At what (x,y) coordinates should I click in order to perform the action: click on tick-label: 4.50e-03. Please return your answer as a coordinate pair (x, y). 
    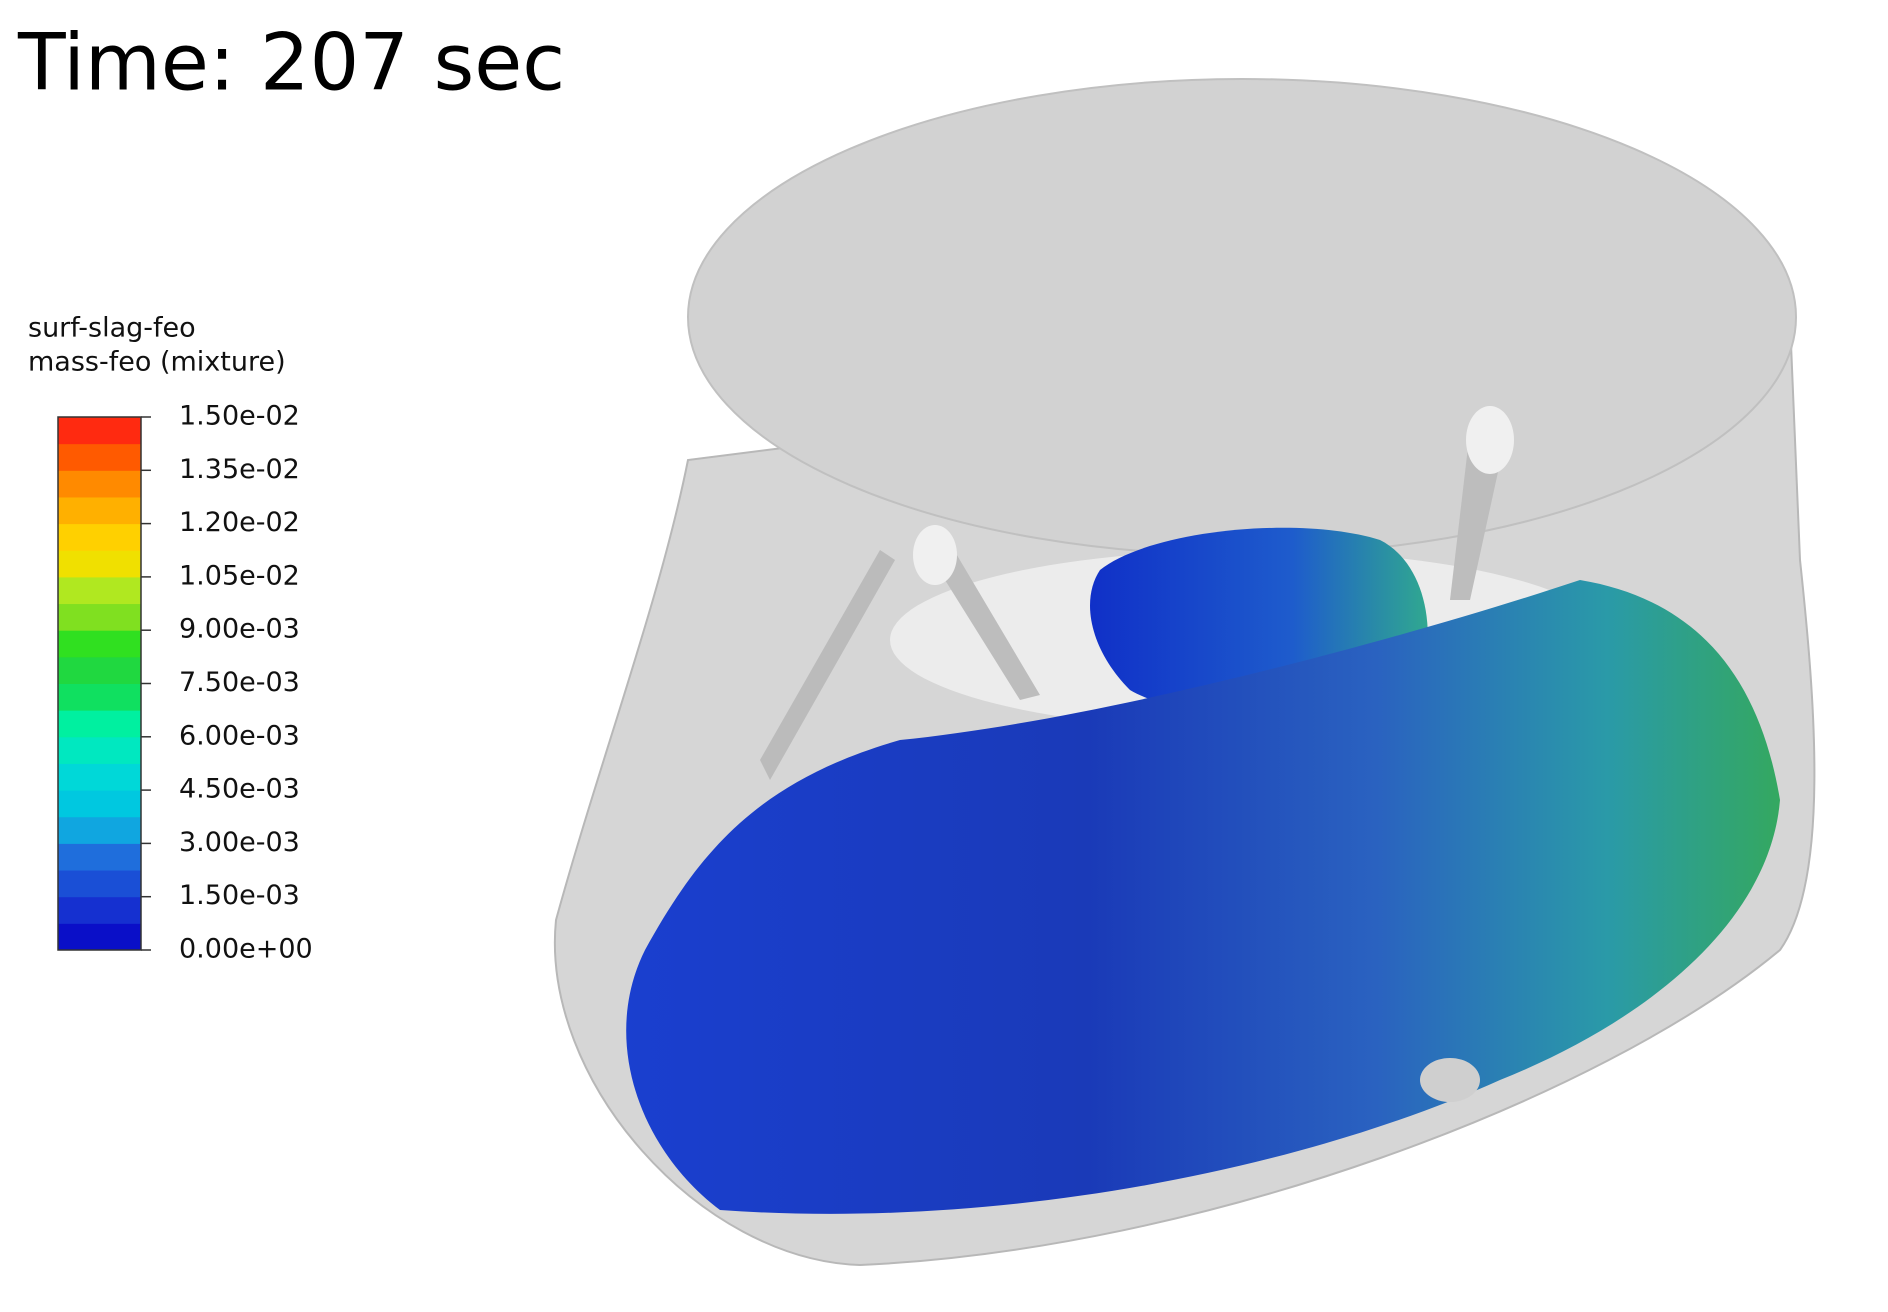
    Looking at the image, I should click on (239, 789).